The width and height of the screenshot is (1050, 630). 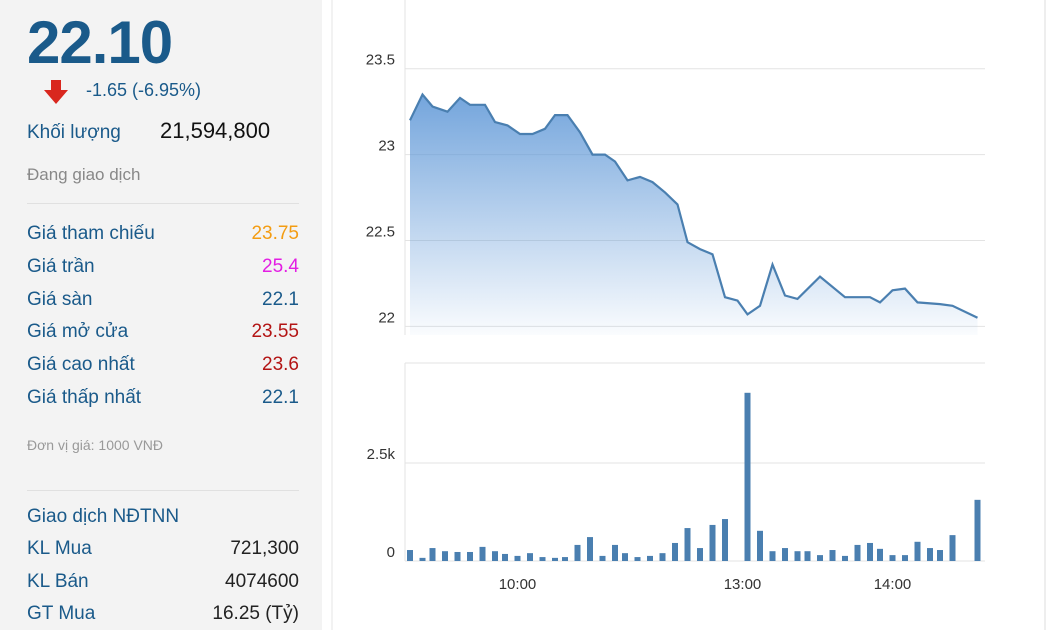 What do you see at coordinates (386, 317) in the screenshot?
I see `y-tick-label: 22` at bounding box center [386, 317].